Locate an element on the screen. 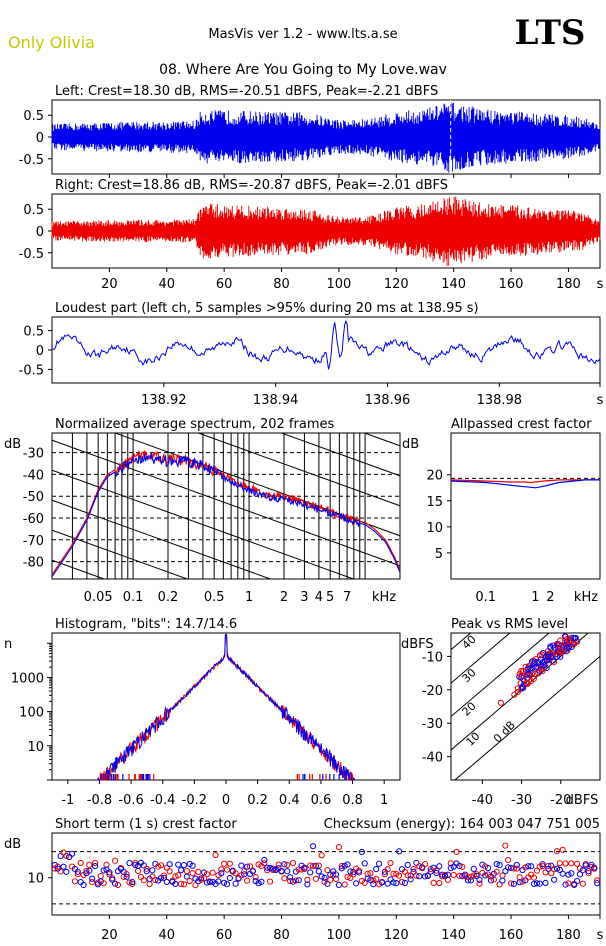 This screenshot has height=946, width=606. crest-frame is located at coordinates (326, 874).